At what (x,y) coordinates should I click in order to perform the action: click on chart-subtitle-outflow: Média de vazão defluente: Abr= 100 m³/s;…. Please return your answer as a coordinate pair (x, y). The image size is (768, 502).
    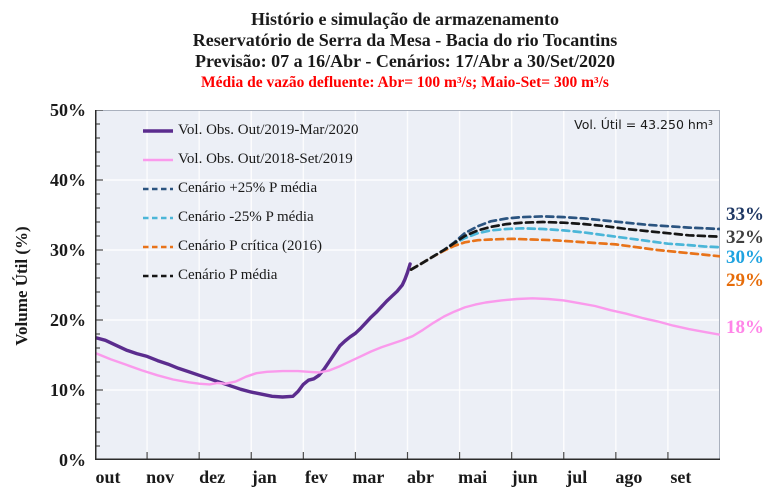
    Looking at the image, I should click on (405, 82).